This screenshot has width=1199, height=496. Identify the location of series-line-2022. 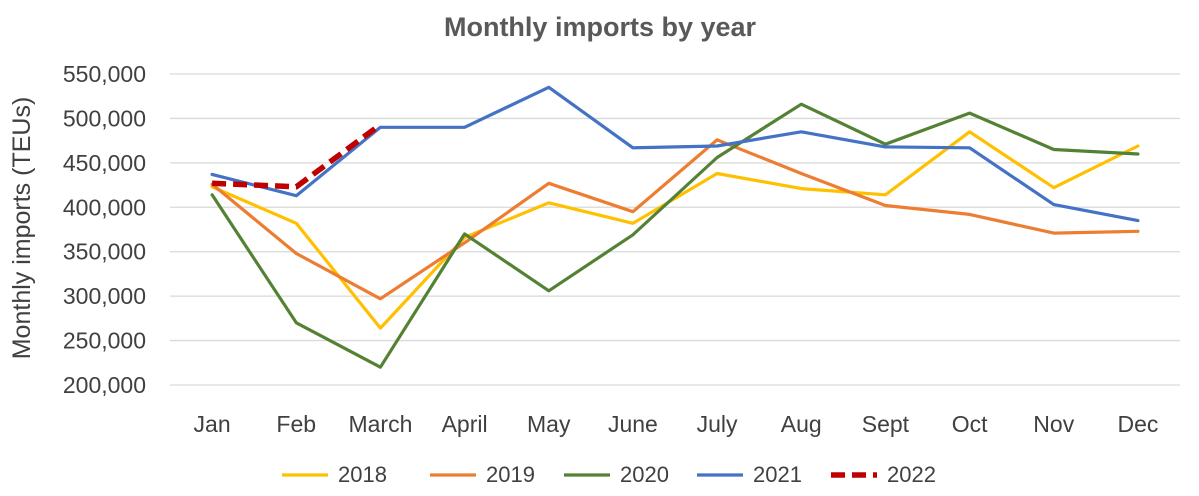
(297, 156).